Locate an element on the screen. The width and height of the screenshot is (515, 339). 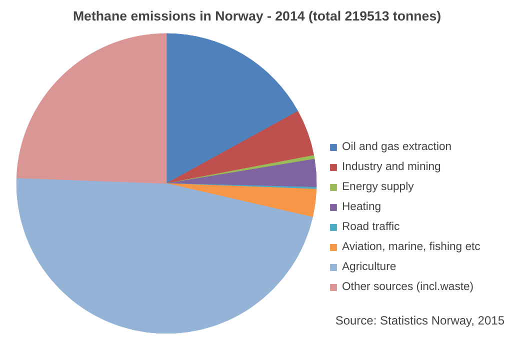
legend-label: Industry and mining is located at coordinates (391, 167).